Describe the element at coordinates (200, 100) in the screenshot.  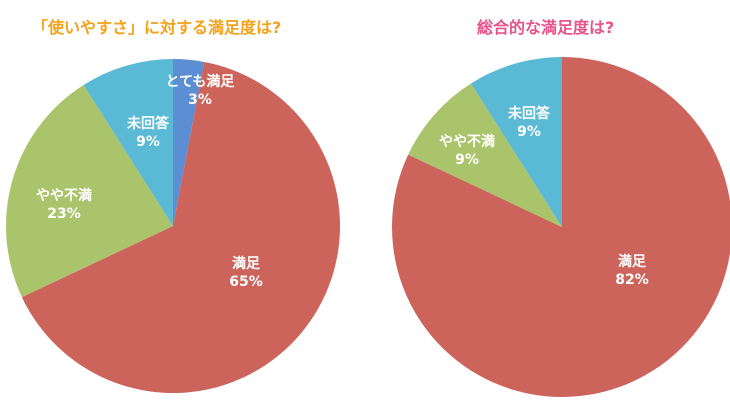
I see `slice-value-very-satisfied: 3%` at that location.